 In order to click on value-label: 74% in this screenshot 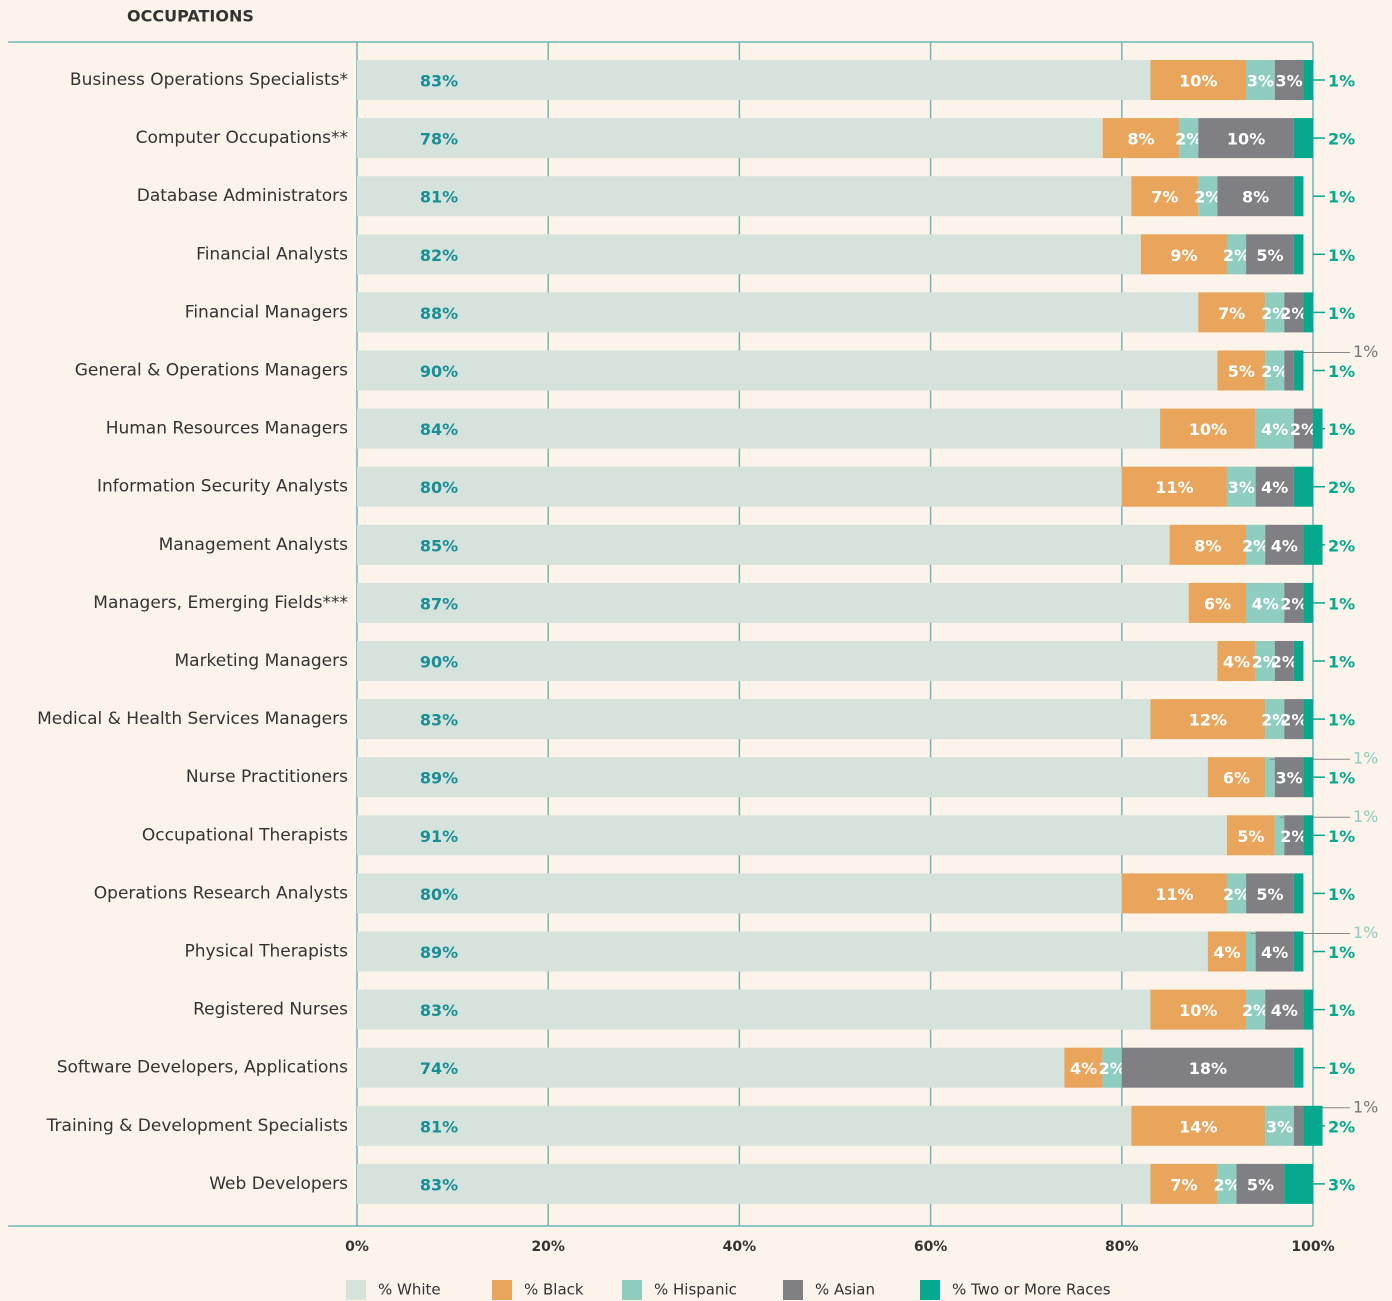, I will do `click(439, 1068)`.